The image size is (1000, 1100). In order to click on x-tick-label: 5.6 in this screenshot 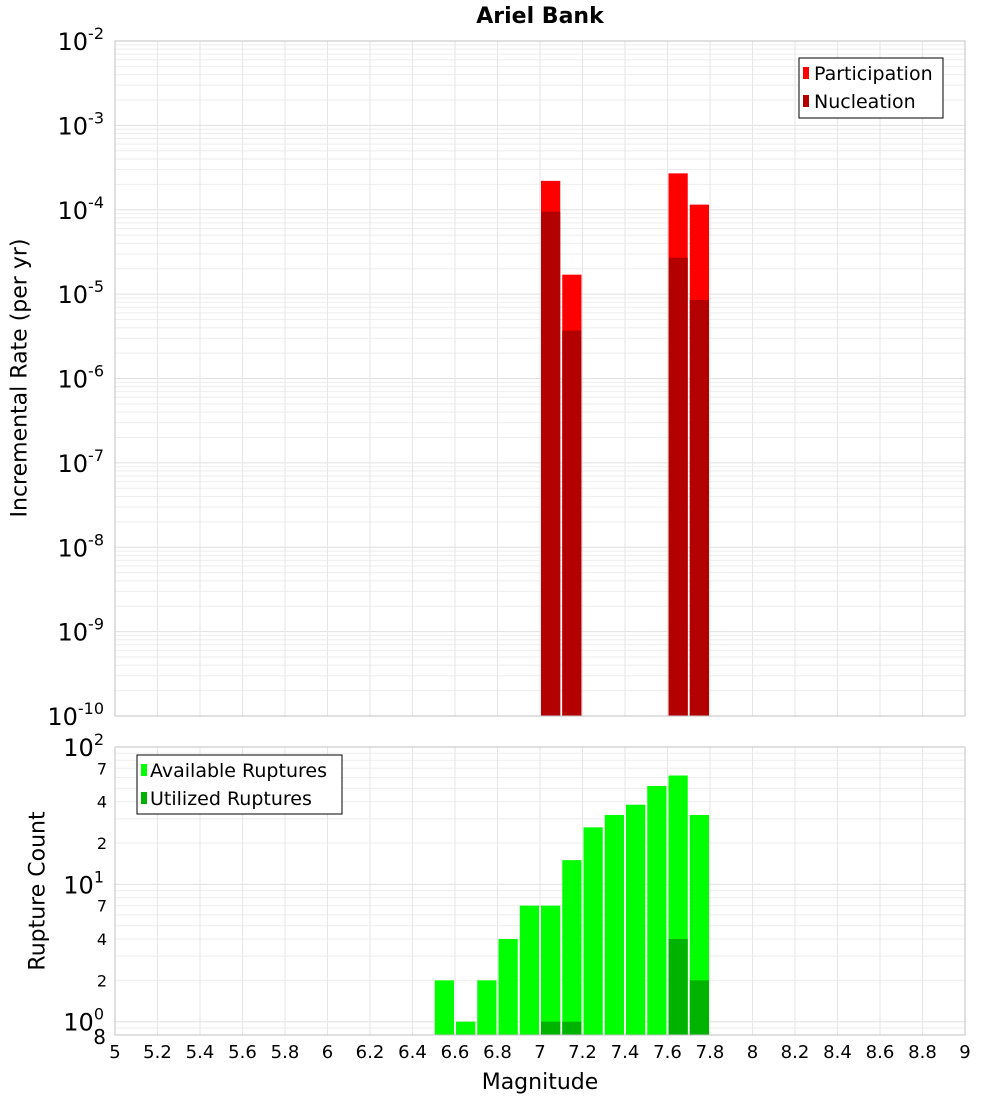, I will do `click(242, 1052)`.